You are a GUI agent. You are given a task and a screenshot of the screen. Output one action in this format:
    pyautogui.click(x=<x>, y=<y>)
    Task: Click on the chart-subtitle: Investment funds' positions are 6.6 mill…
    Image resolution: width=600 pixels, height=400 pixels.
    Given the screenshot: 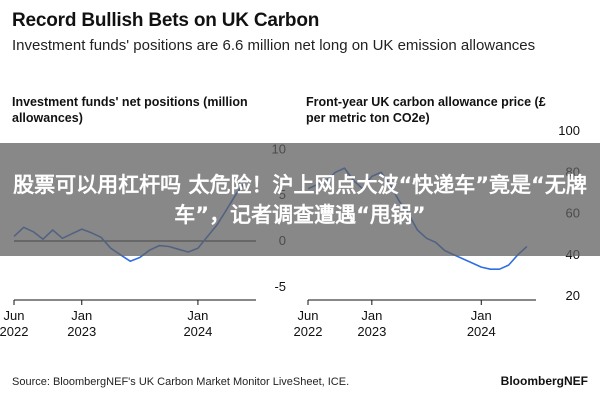 What is the action you would take?
    pyautogui.click(x=274, y=45)
    